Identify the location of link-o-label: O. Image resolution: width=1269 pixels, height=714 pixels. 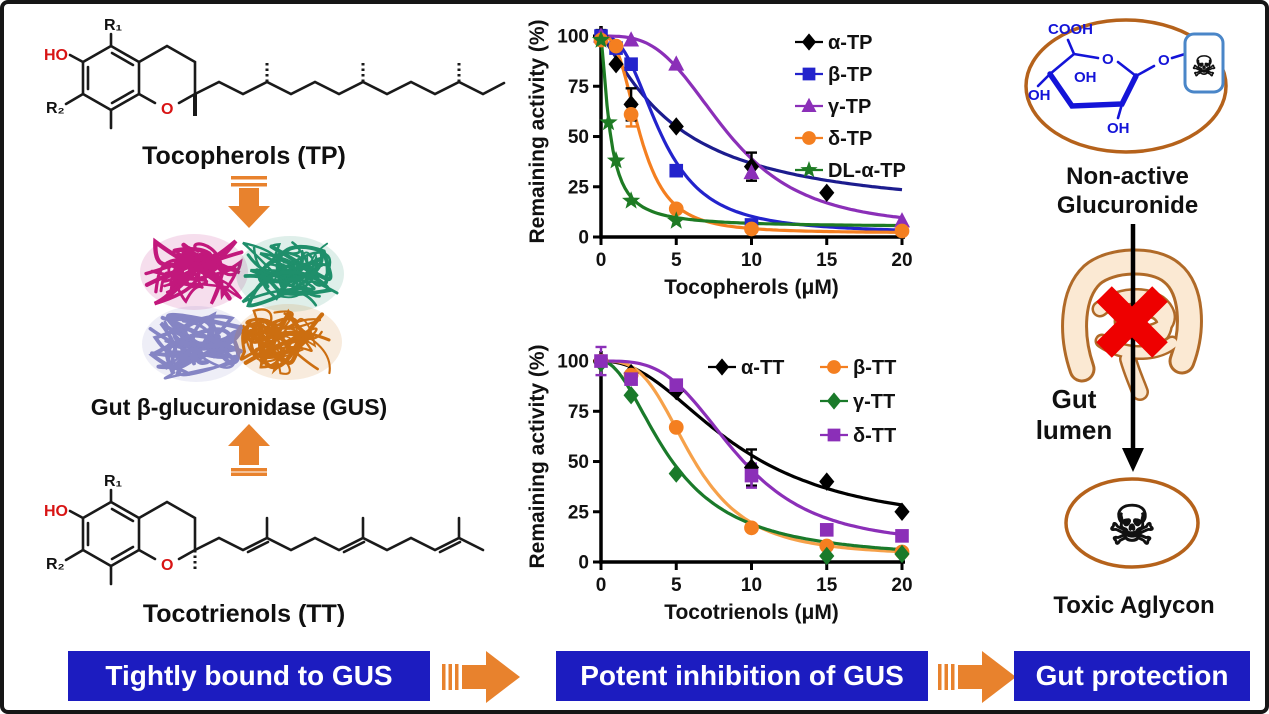
(1164, 60).